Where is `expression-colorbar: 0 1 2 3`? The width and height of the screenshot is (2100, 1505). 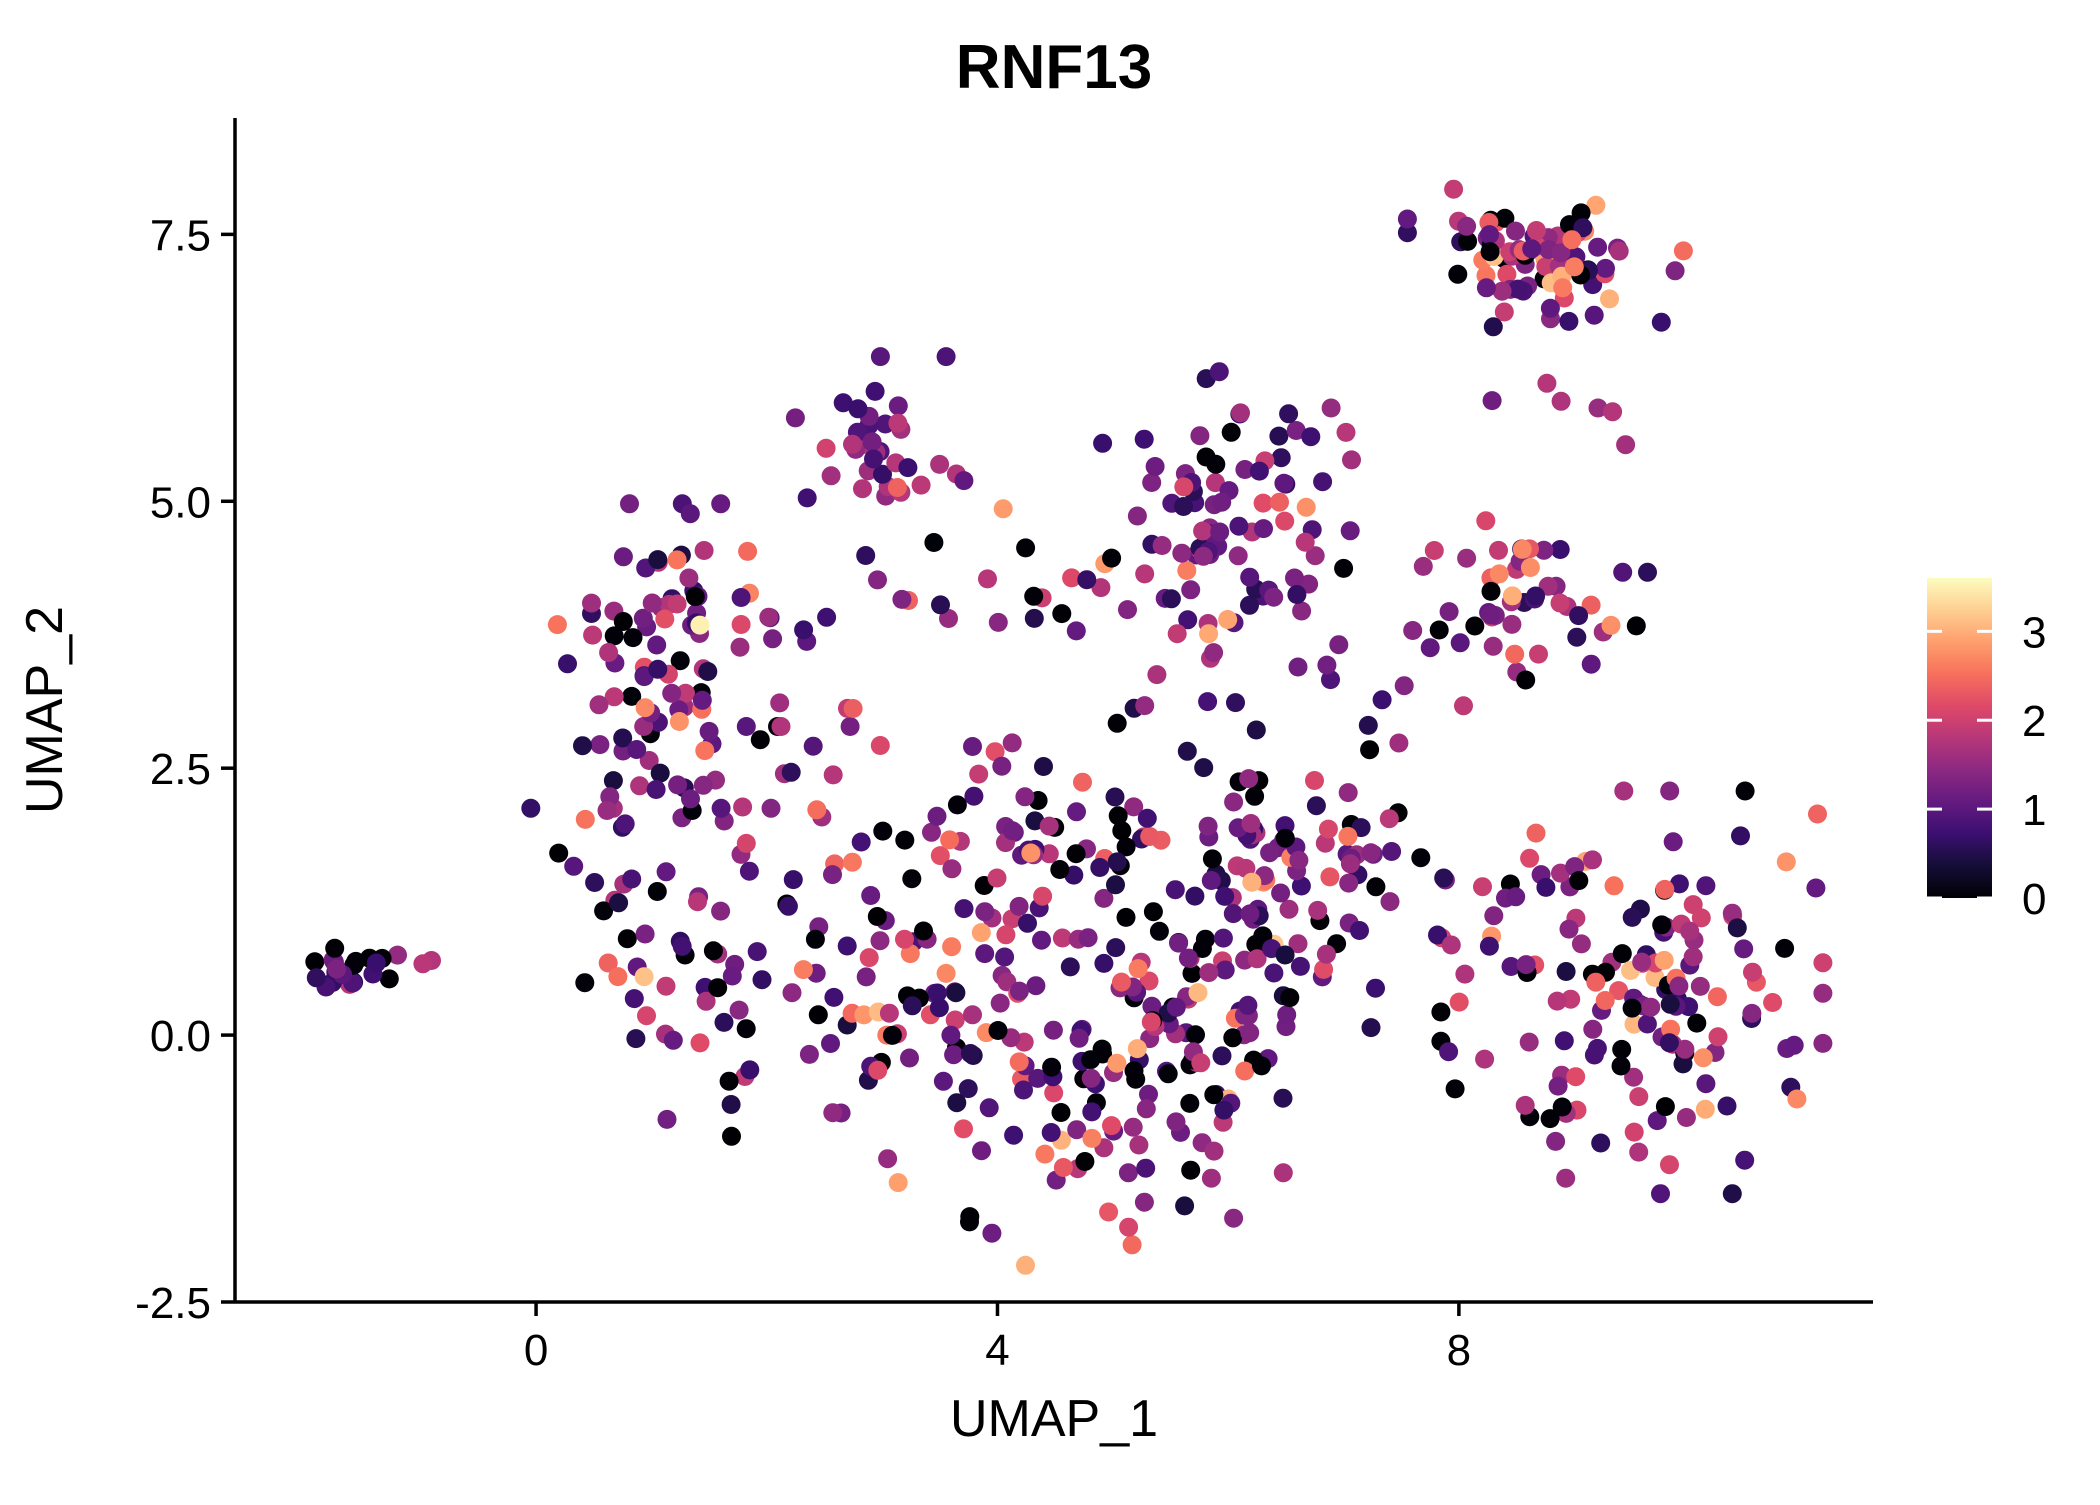 expression-colorbar: 0 1 2 3 is located at coordinates (1986, 751).